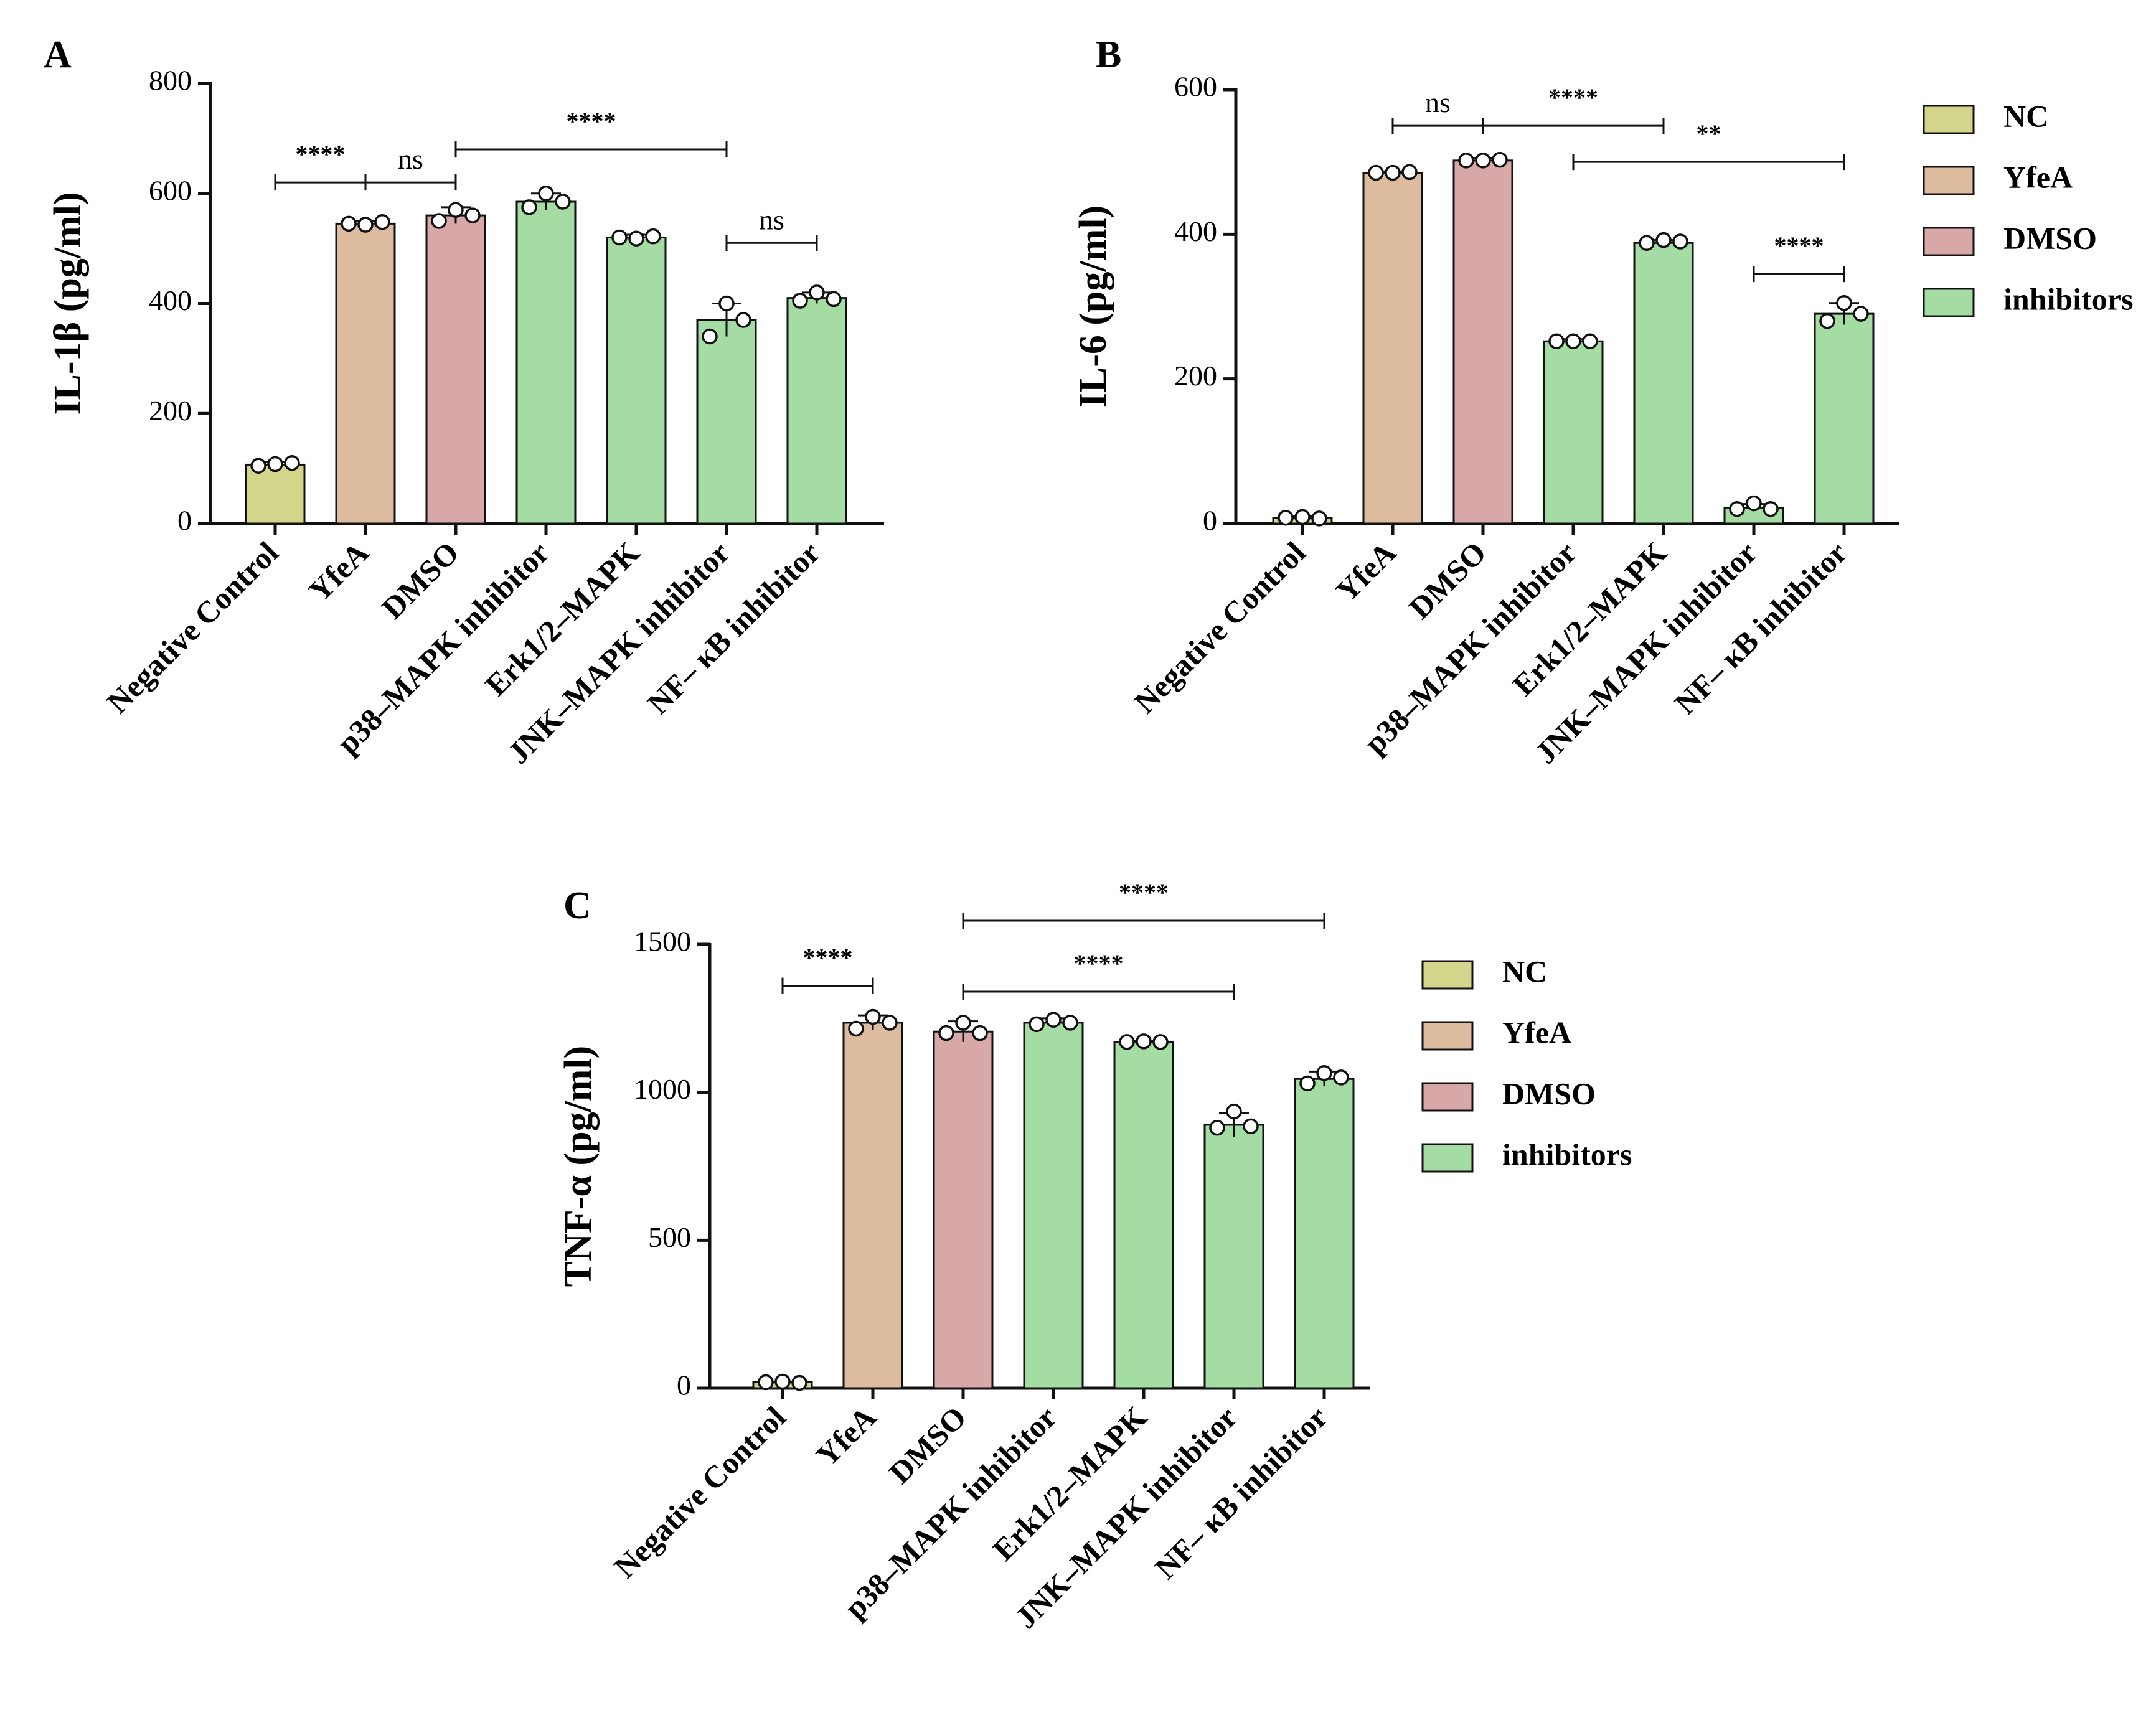 This screenshot has height=1710, width=2156. What do you see at coordinates (1219, 627) in the screenshot?
I see `category-label-b: Negative Control` at bounding box center [1219, 627].